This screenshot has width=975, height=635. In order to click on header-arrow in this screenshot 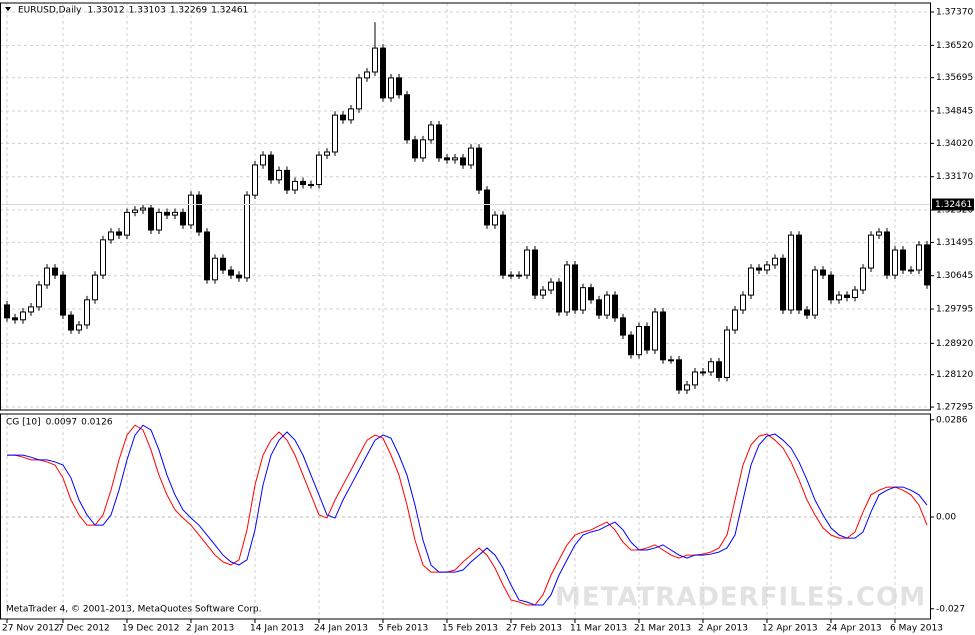, I will do `click(8, 9)`.